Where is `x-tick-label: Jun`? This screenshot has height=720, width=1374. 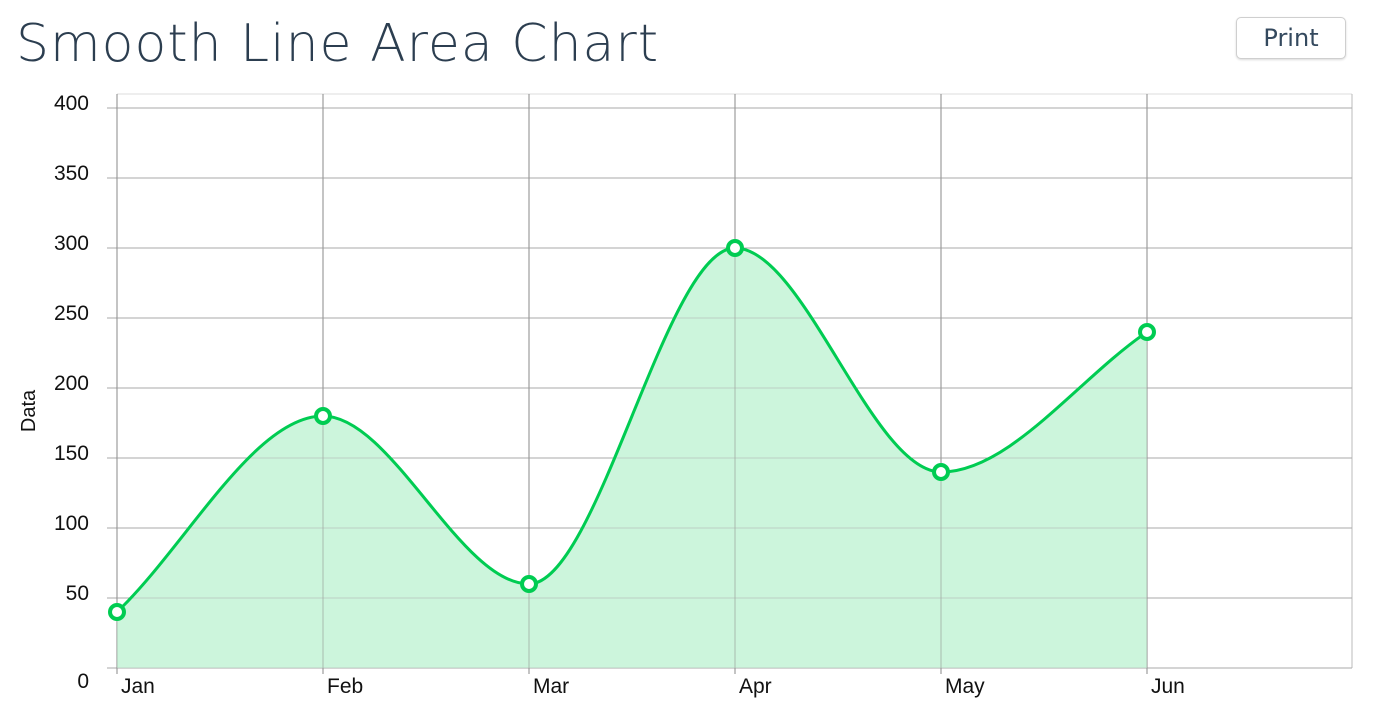 x-tick-label: Jun is located at coordinates (1168, 686).